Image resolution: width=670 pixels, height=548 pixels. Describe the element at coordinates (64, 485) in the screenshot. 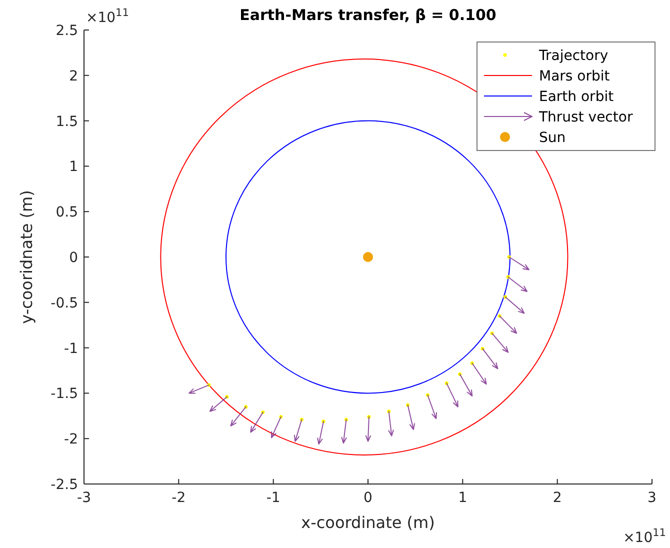

I see `y-tick-label: -2.5` at that location.